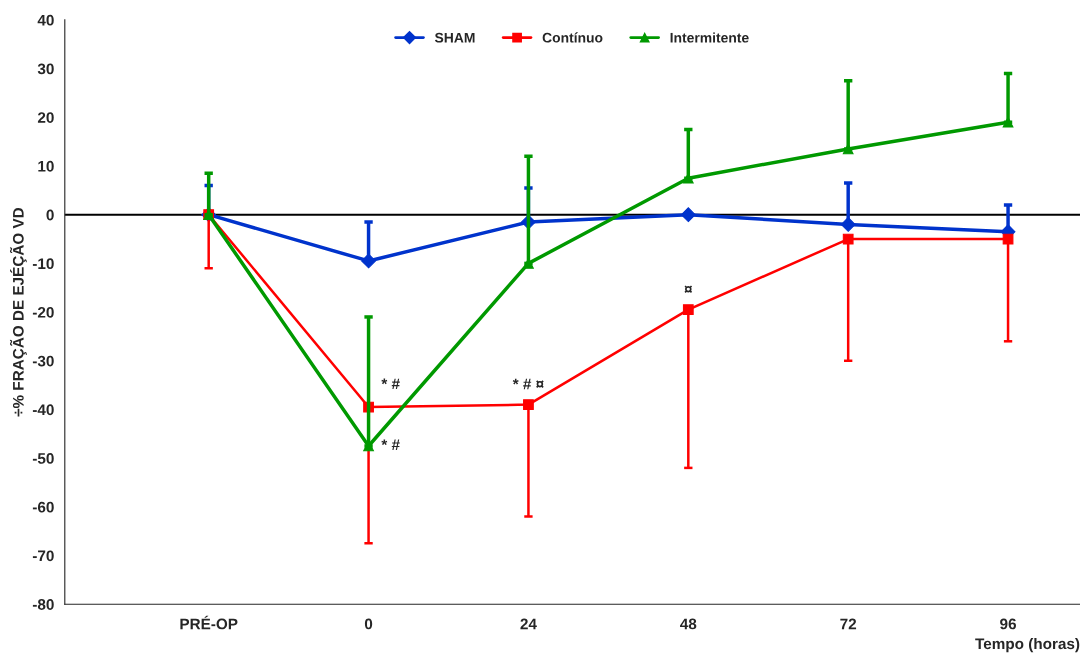 The image size is (1080, 664). I want to click on x-tick-label: 96, so click(1008, 624).